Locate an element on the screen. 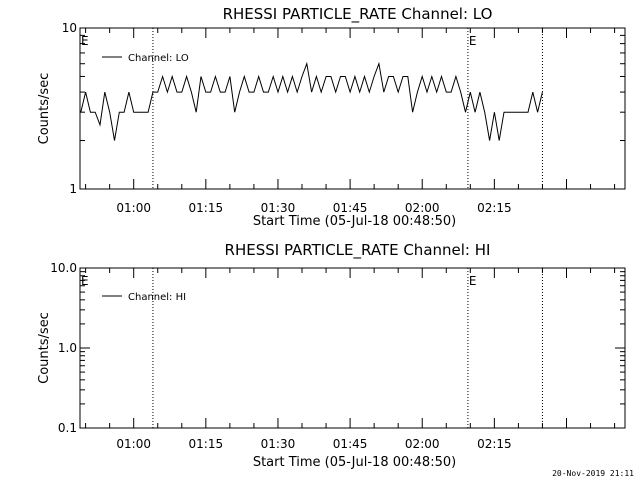  y-tick-label: 1 is located at coordinates (73, 189).